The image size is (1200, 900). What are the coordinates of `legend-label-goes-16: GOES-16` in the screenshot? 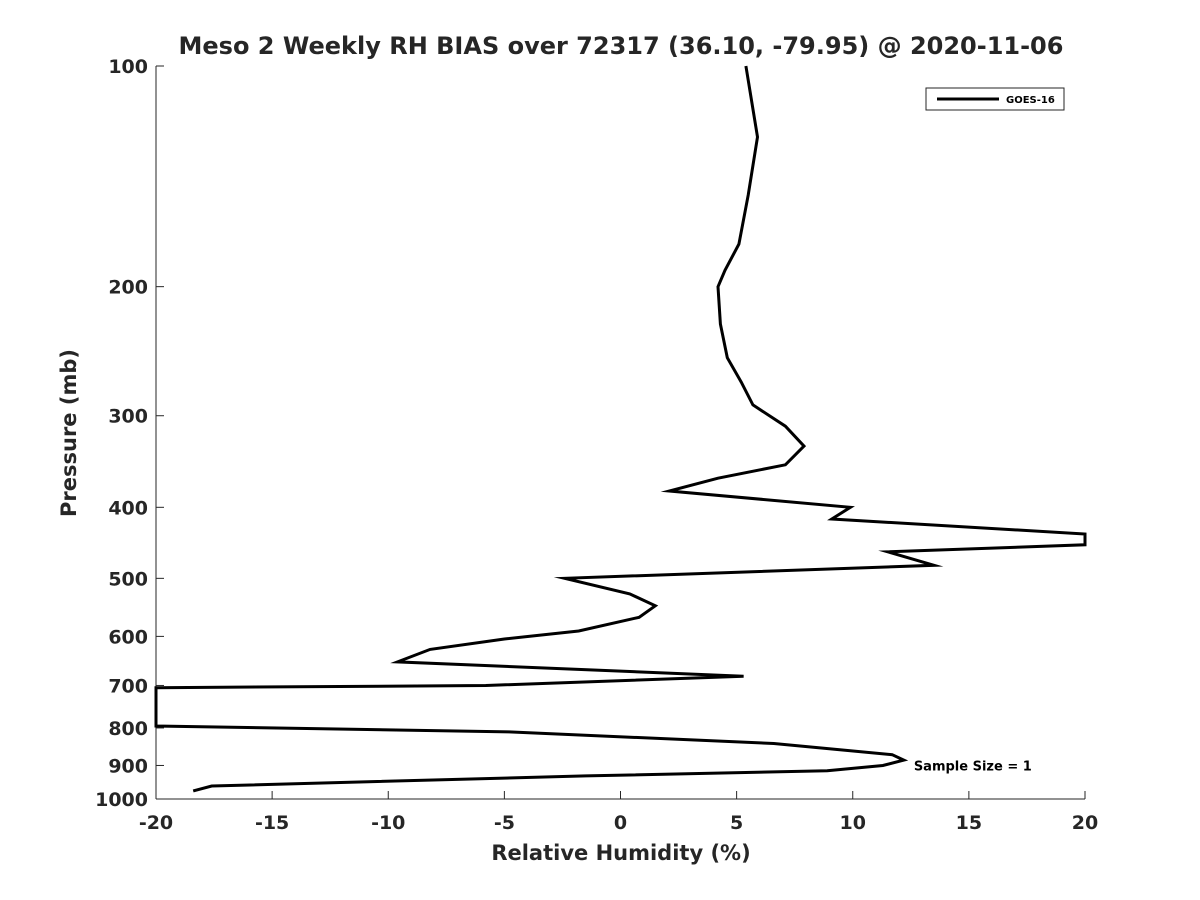 It's located at (1030, 100).